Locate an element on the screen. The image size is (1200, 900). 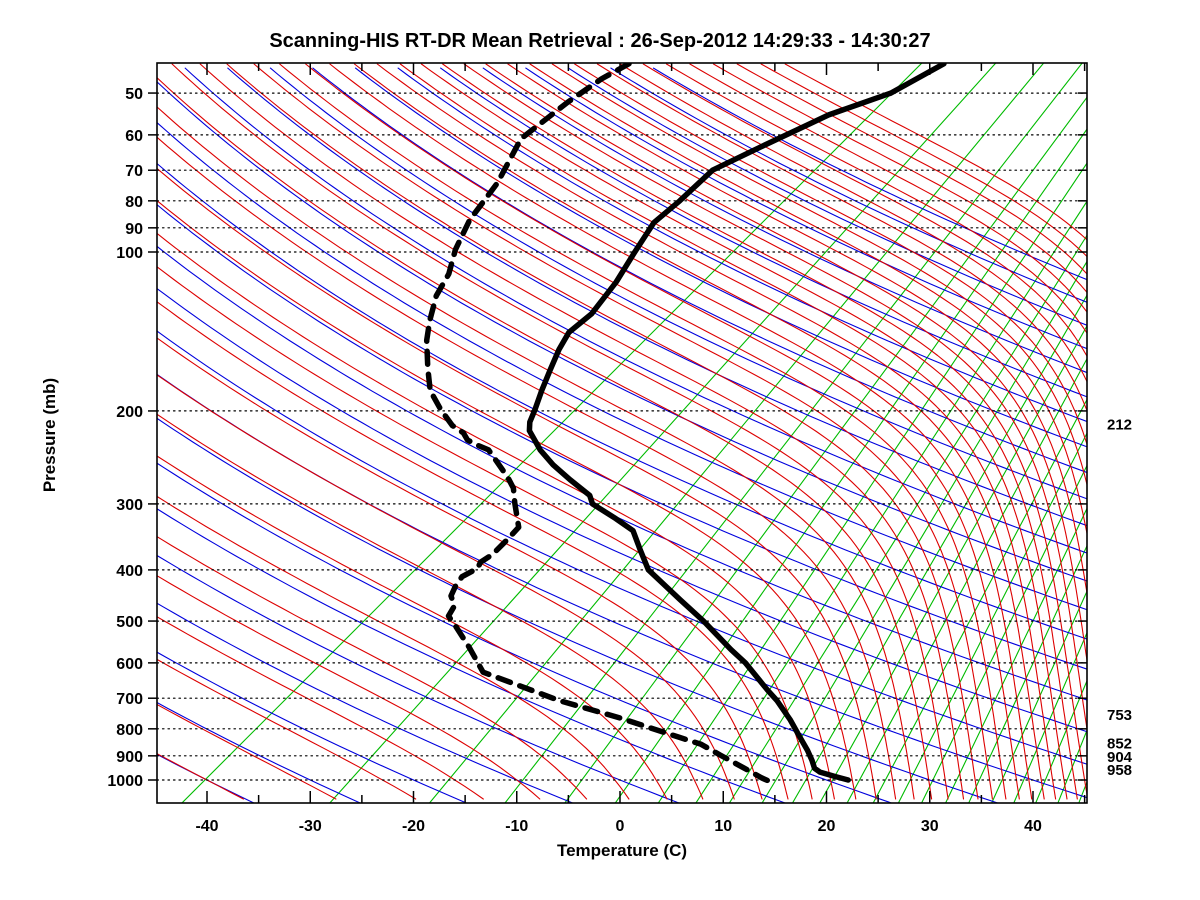
x-tick-label: 40 is located at coordinates (1033, 826).